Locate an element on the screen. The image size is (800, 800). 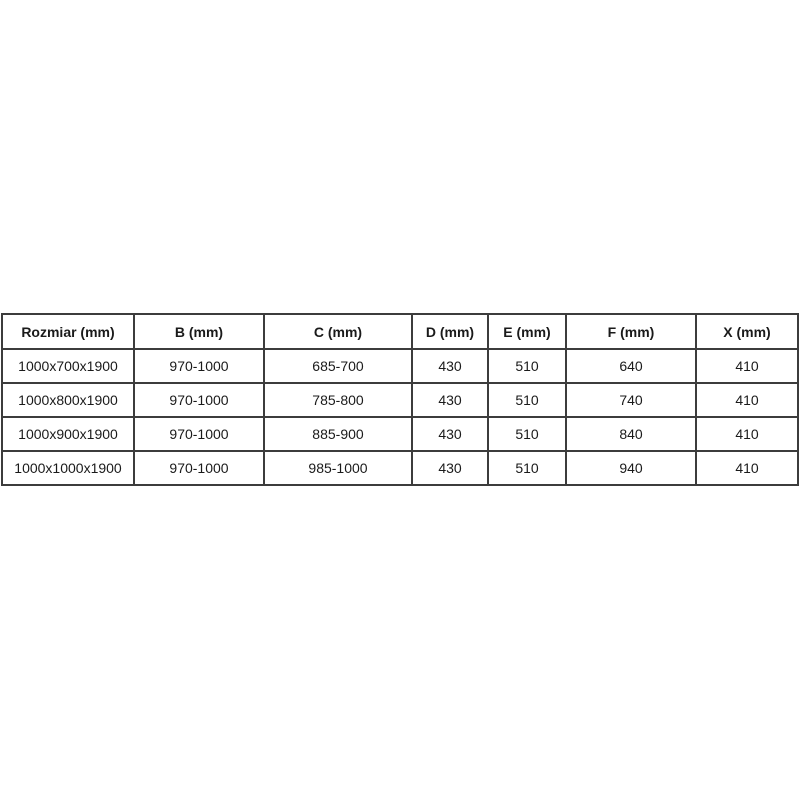
column-header-e: E (mm) is located at coordinates (527, 331).